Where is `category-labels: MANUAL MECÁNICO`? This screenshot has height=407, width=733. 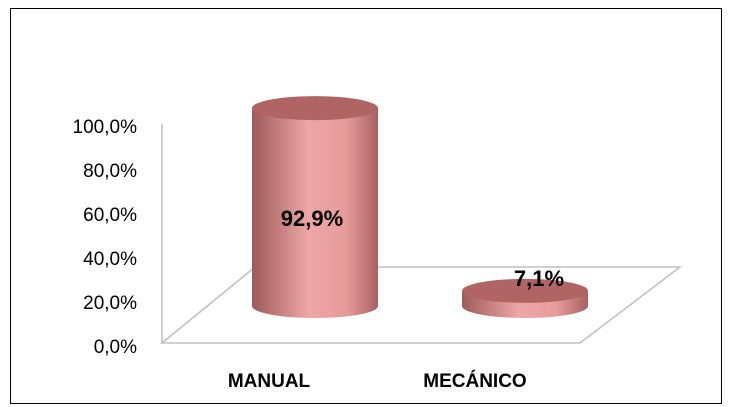 category-labels: MANUAL MECÁNICO is located at coordinates (377, 381).